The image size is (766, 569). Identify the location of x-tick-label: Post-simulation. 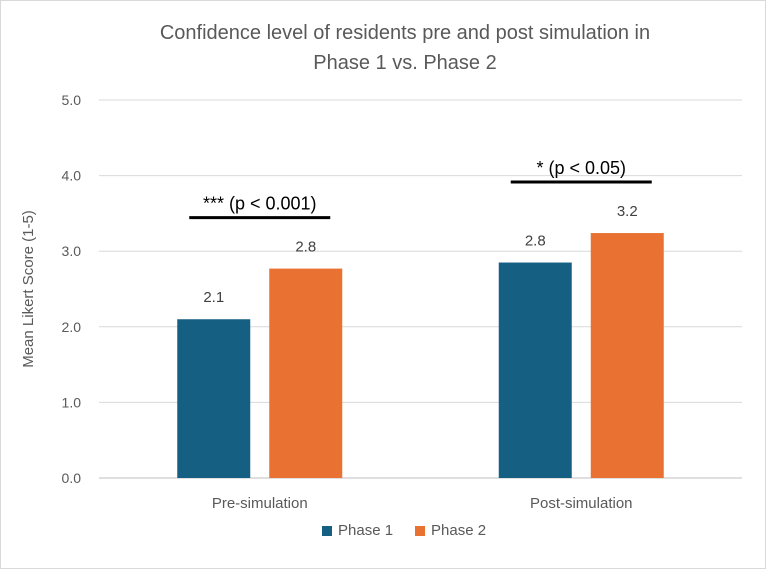
(581, 503).